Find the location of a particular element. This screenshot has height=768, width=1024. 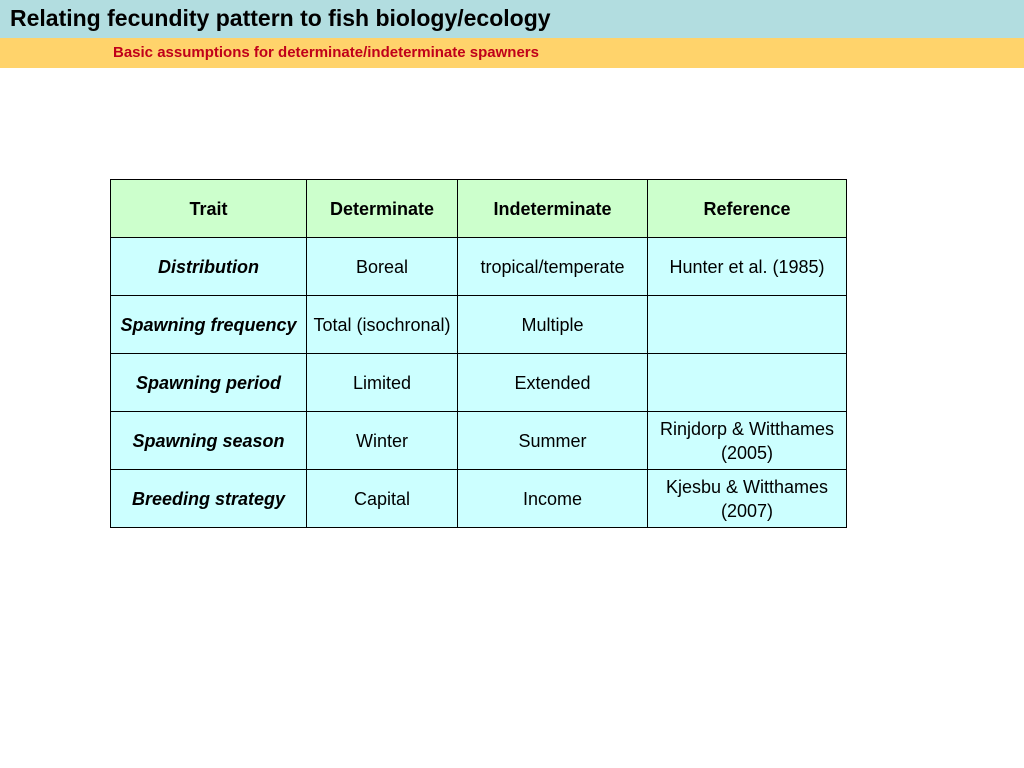

indeterminate-cell: tropical/temperate is located at coordinates (552, 266).